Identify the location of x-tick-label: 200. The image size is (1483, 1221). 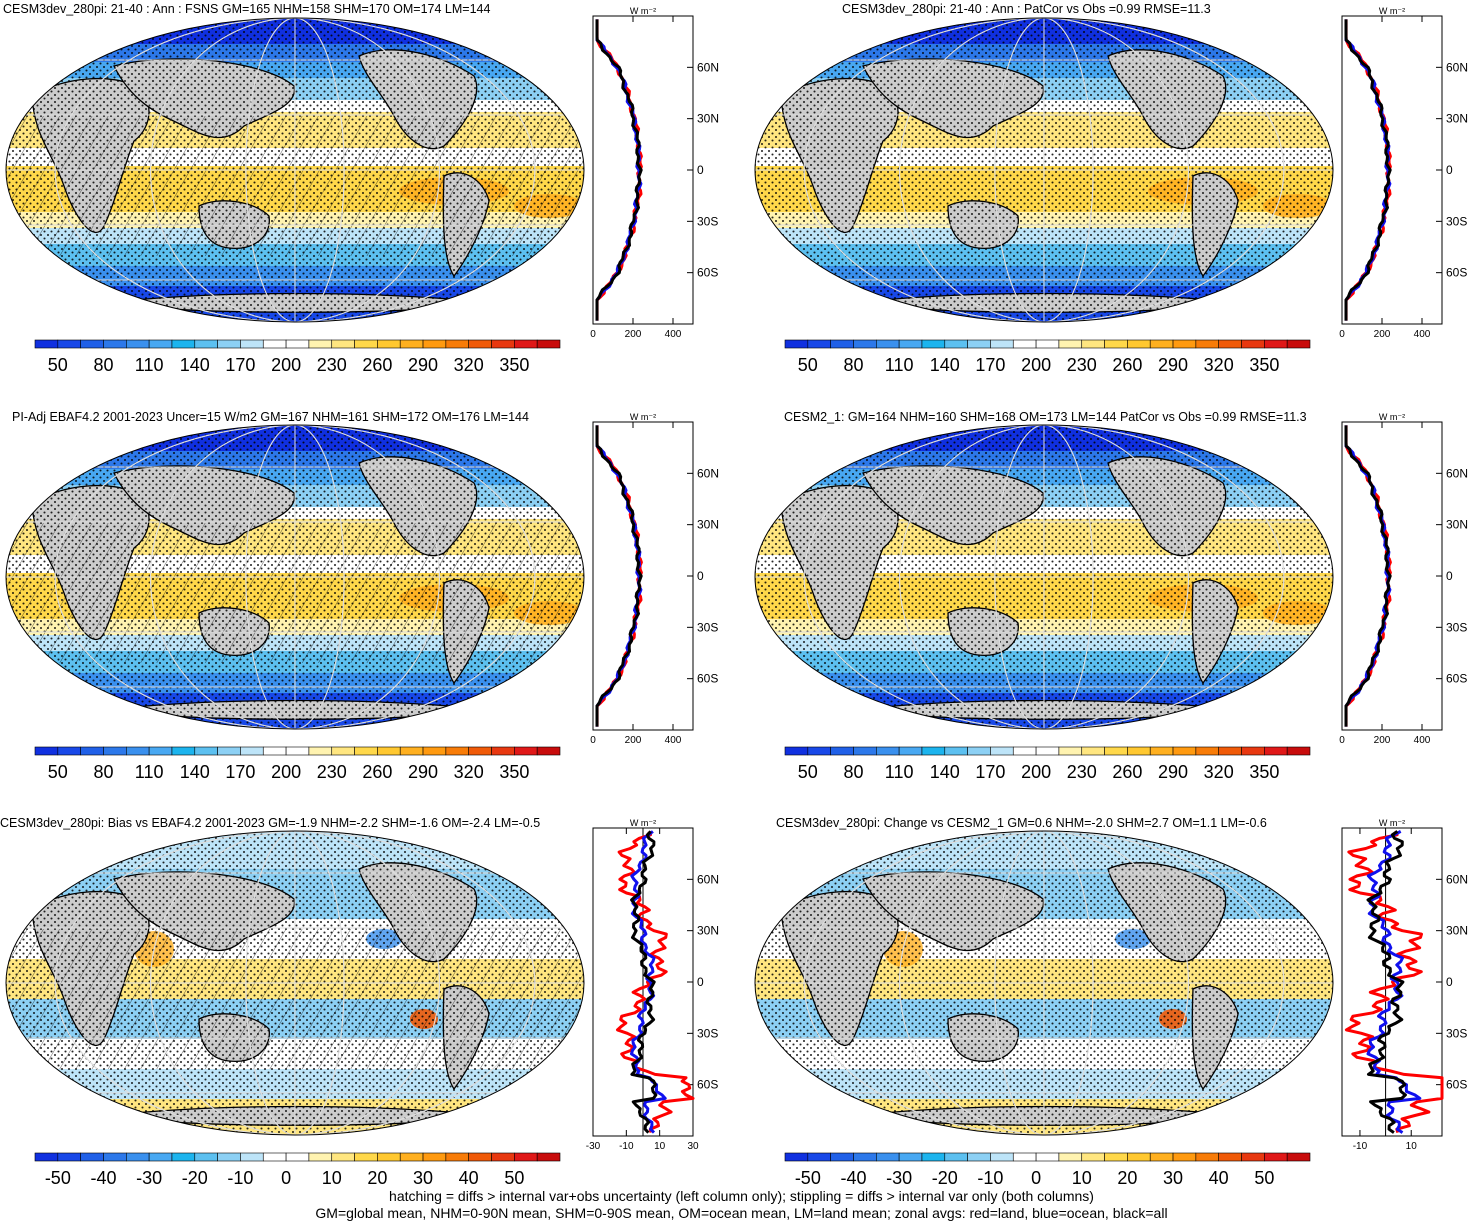
(1382, 334).